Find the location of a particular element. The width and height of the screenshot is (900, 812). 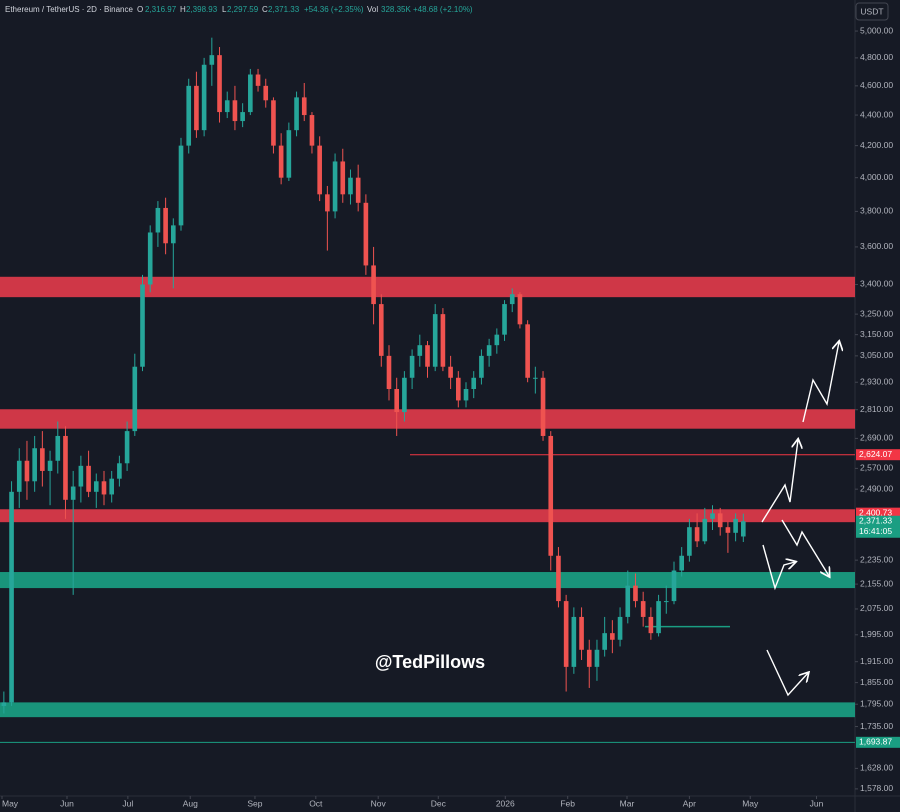

close: 2,371.33 is located at coordinates (284, 9).